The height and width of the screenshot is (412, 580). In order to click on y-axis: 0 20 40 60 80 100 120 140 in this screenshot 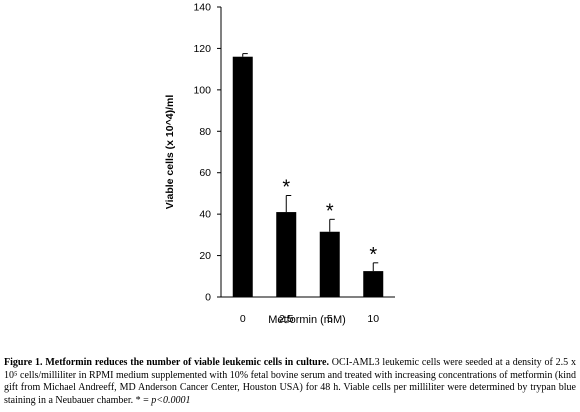, I will do `click(207, 153)`.